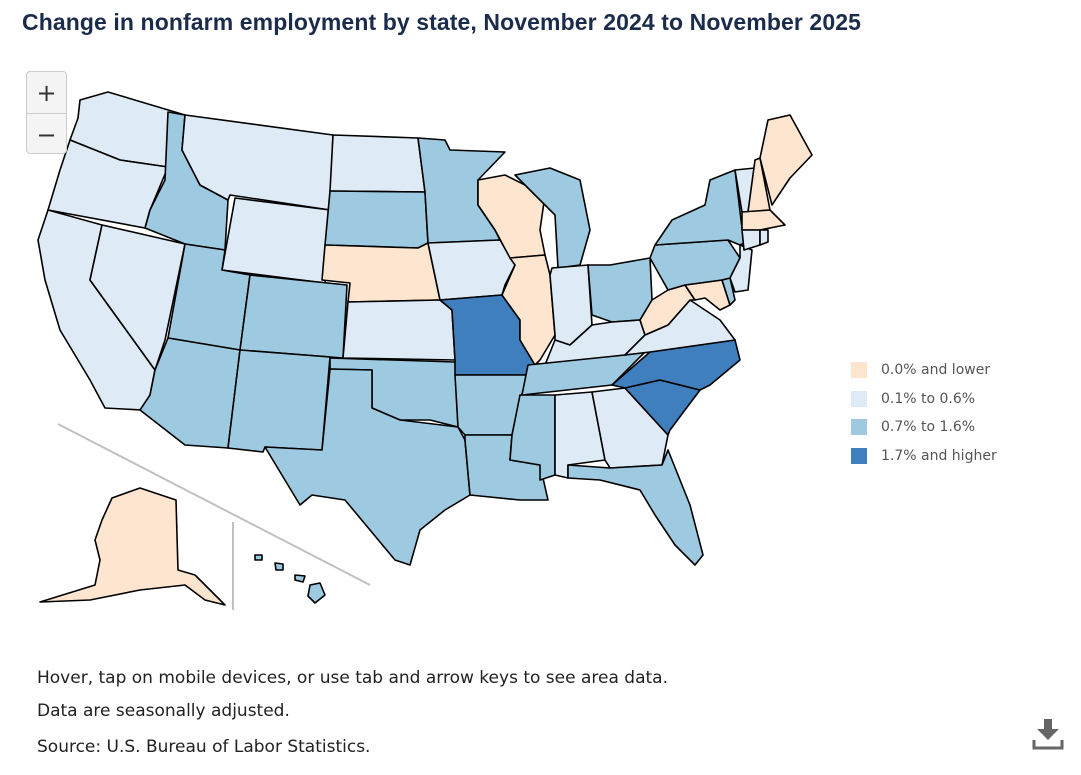  What do you see at coordinates (293, 316) in the screenshot?
I see `state-co` at bounding box center [293, 316].